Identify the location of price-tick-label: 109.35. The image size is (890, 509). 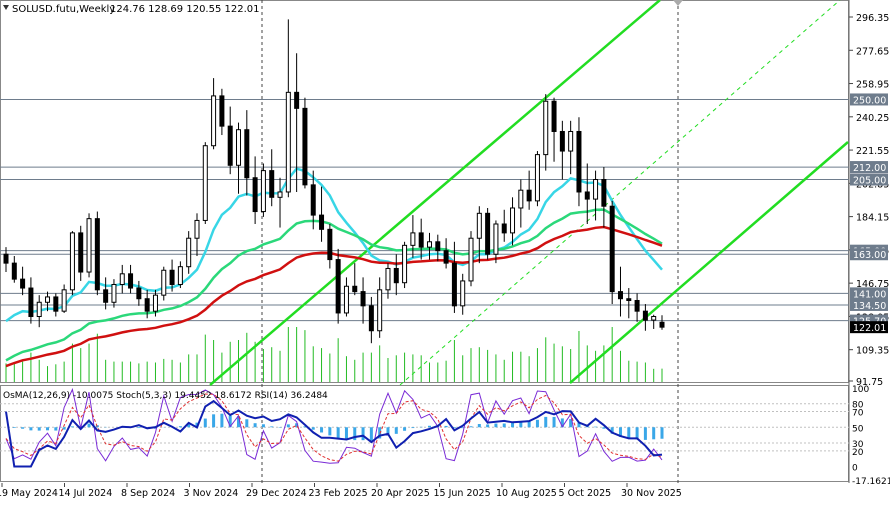
(872, 351).